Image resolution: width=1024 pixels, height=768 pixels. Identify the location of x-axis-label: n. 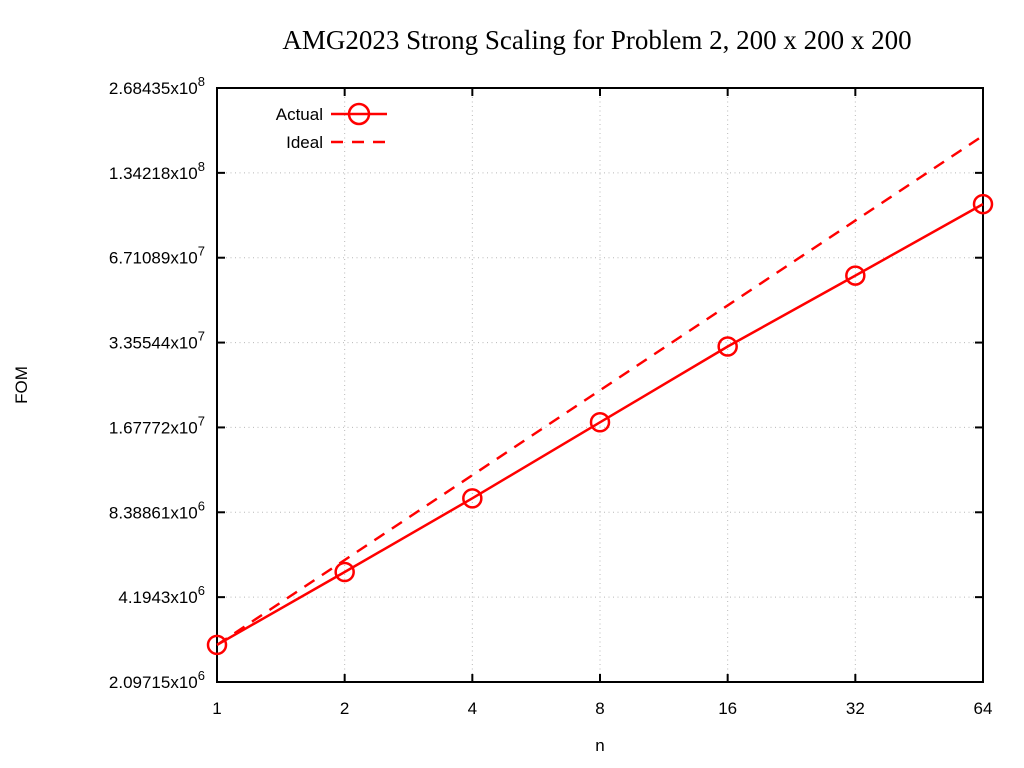
(600, 745).